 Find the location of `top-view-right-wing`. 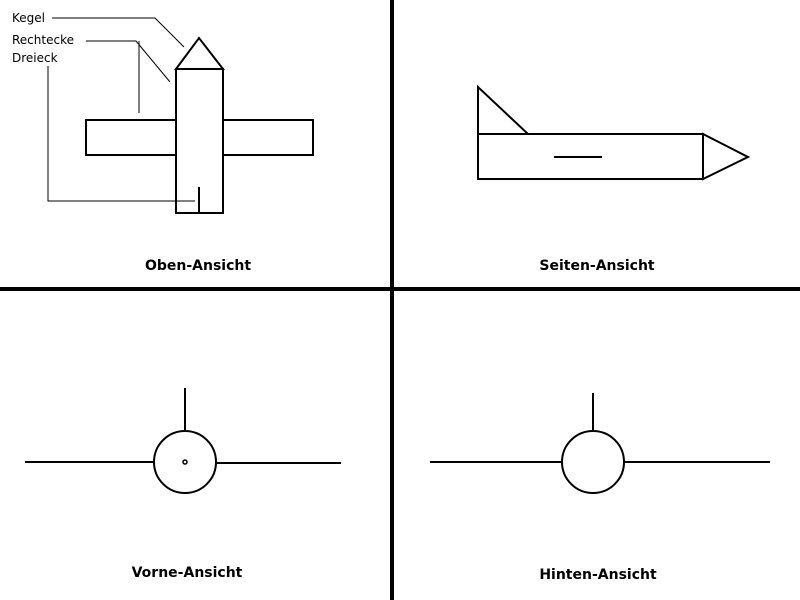

top-view-right-wing is located at coordinates (268, 137).